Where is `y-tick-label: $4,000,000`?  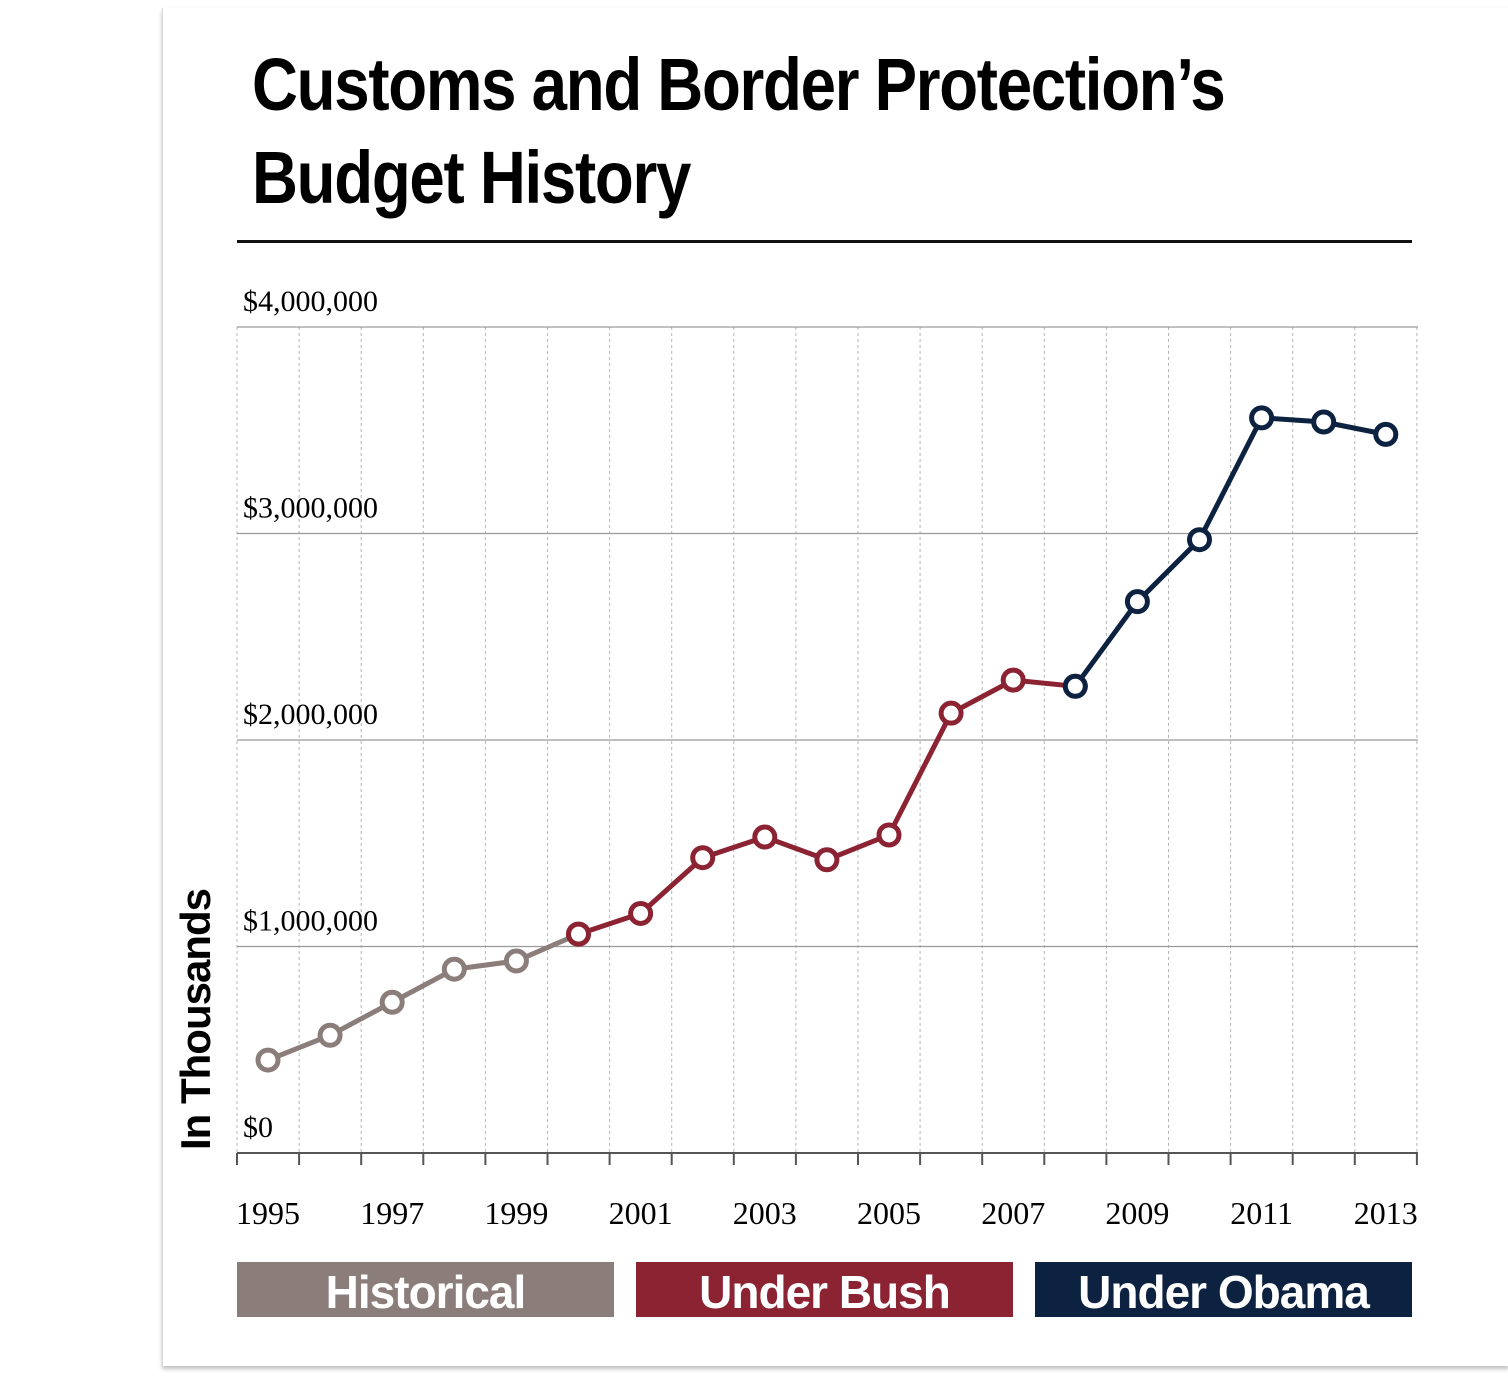 y-tick-label: $4,000,000 is located at coordinates (310, 301).